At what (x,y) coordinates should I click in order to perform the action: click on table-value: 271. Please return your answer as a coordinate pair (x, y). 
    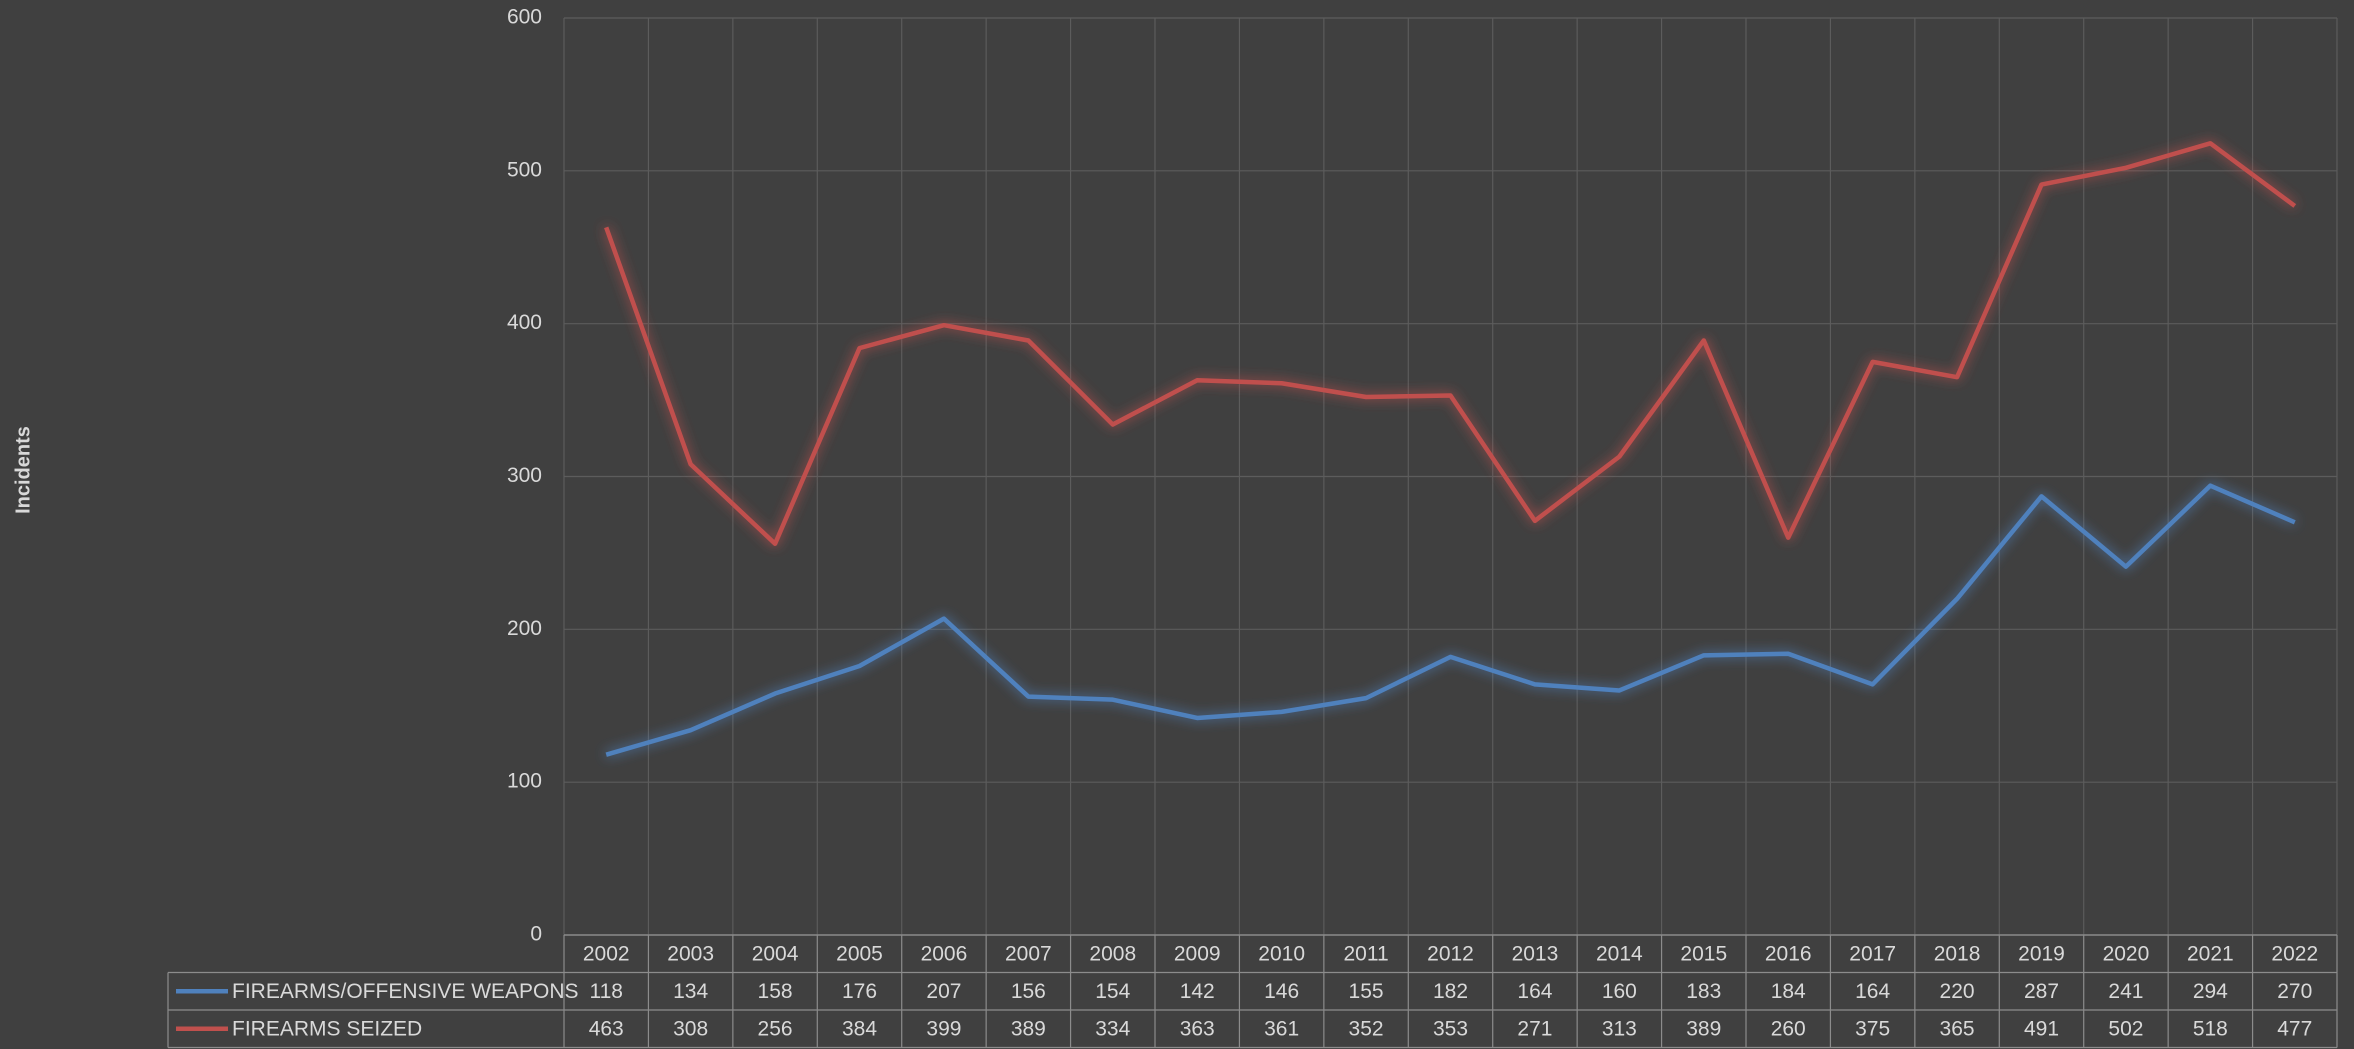
    Looking at the image, I should click on (1534, 1028).